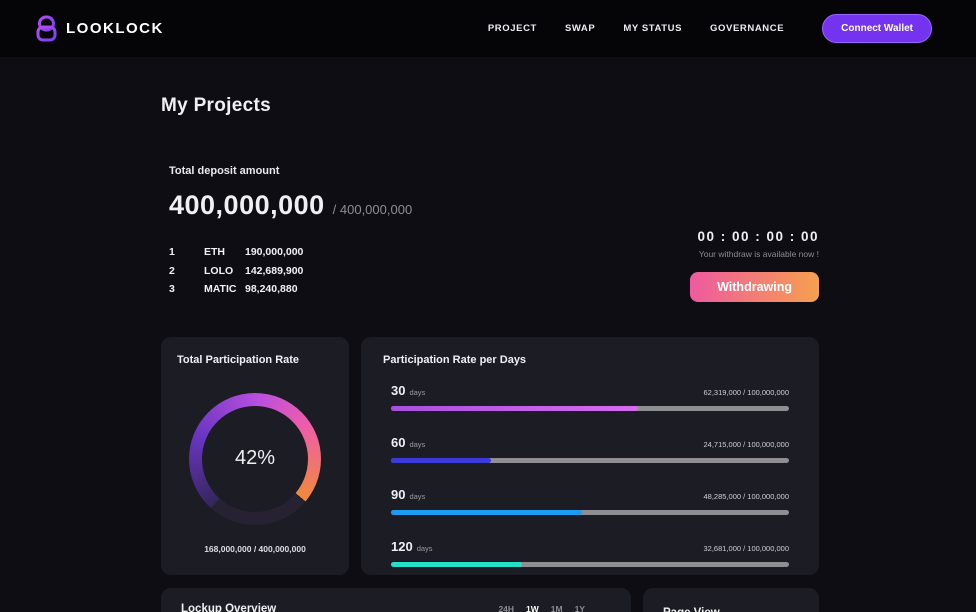 The height and width of the screenshot is (612, 976). Describe the element at coordinates (754, 287) in the screenshot. I see `withdrawing-button: Withdrawing` at that location.